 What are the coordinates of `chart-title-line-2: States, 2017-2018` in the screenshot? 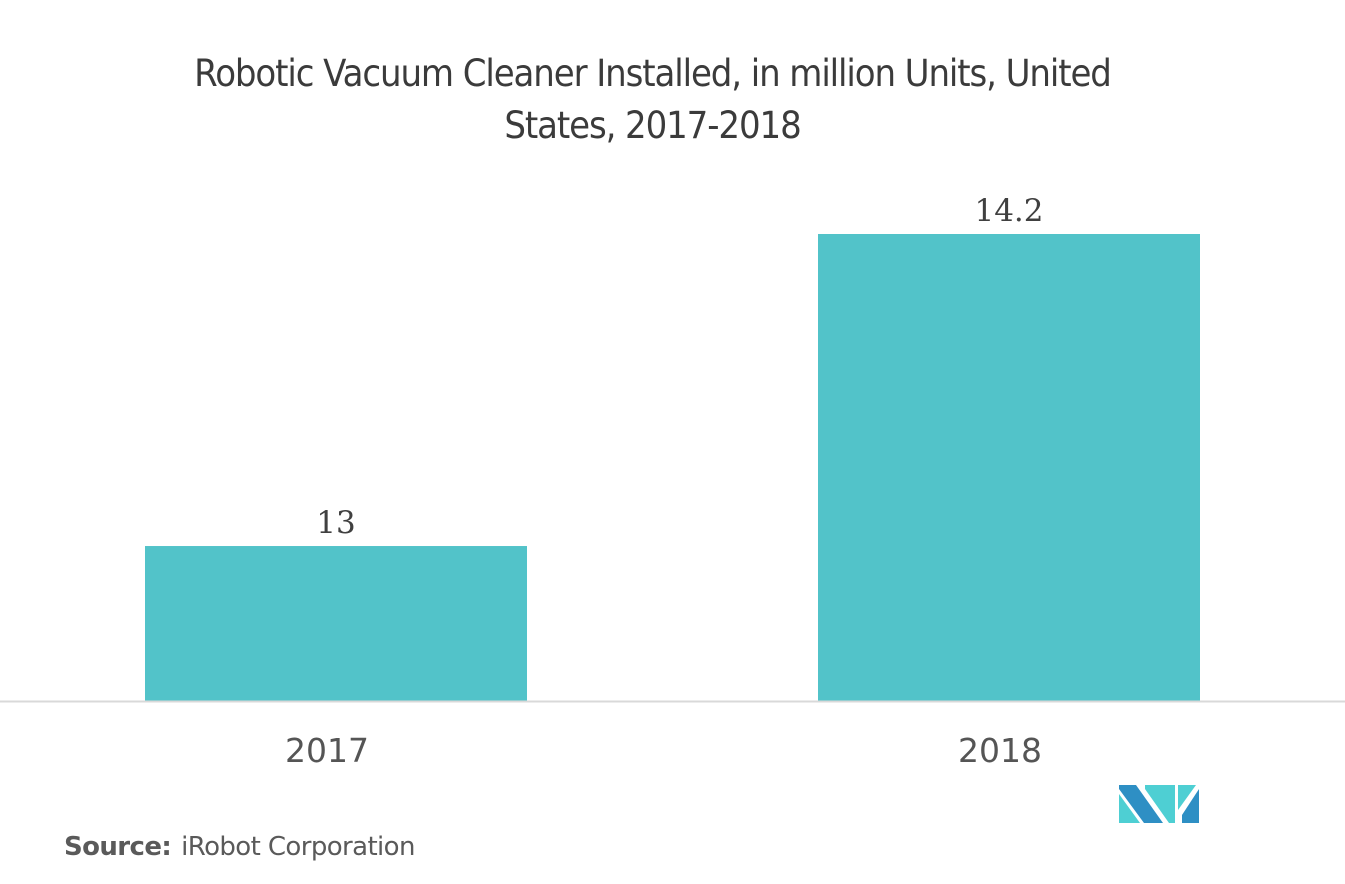 It's located at (652, 125).